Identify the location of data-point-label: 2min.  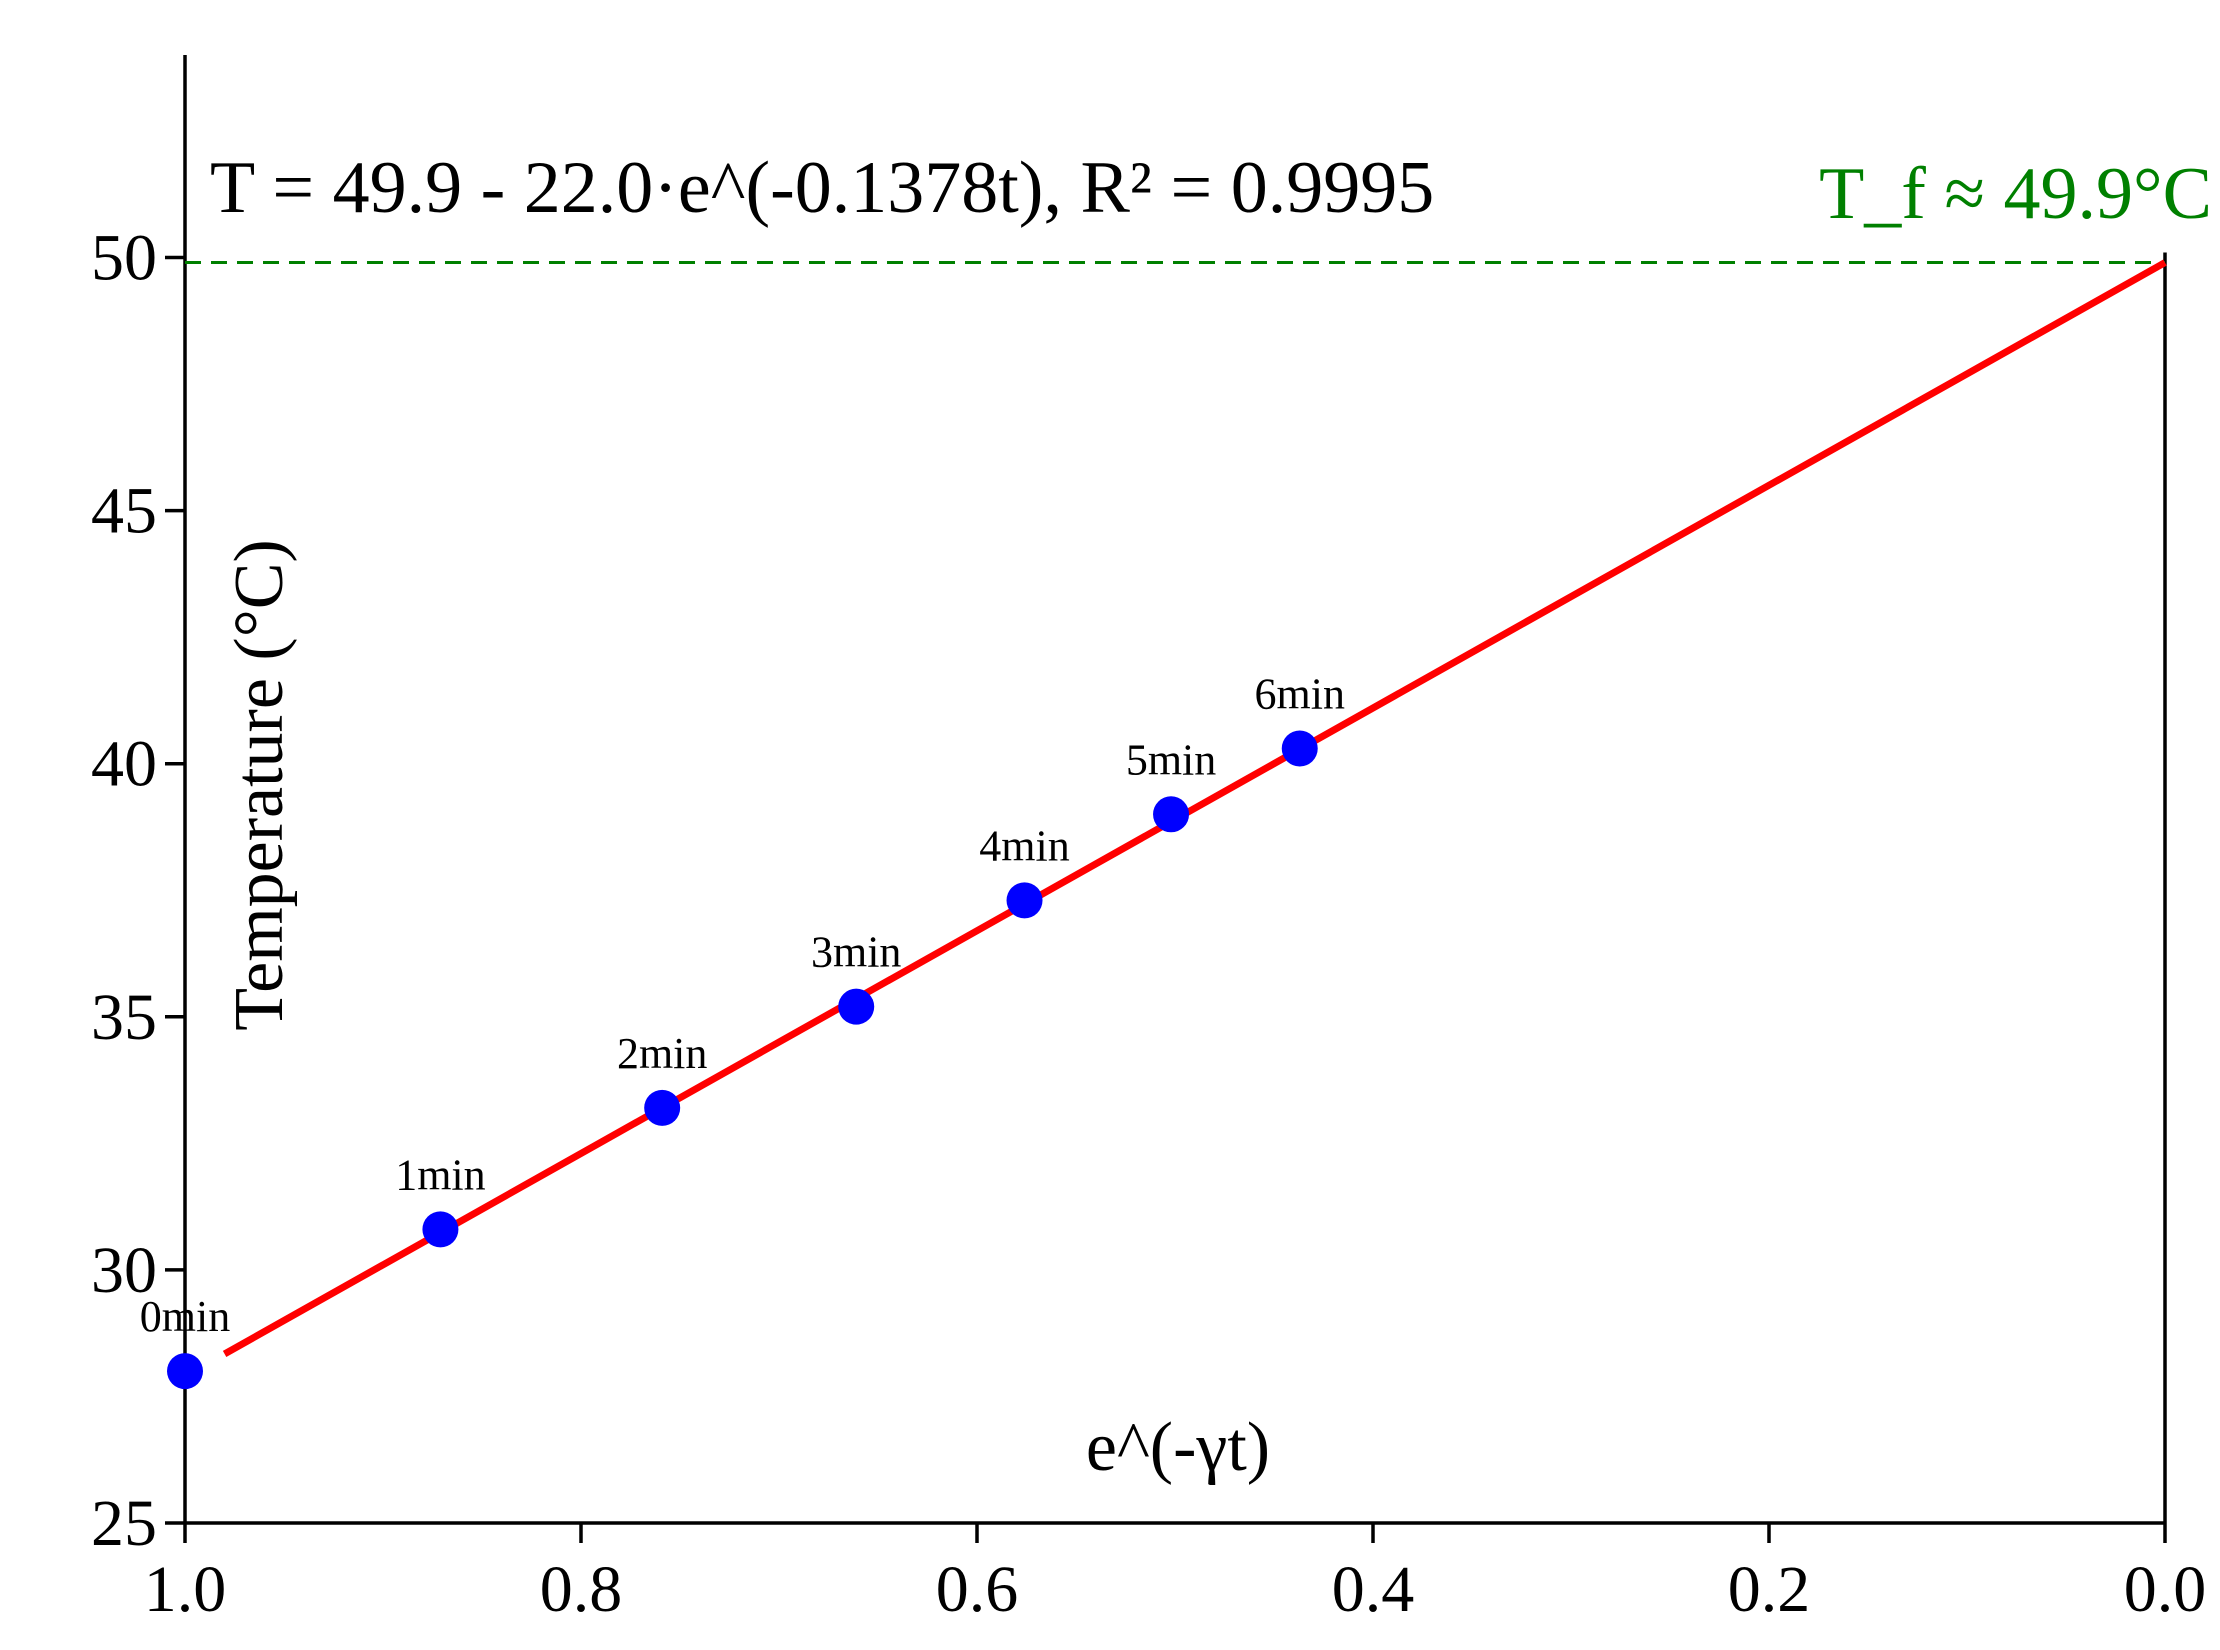
(662, 1053).